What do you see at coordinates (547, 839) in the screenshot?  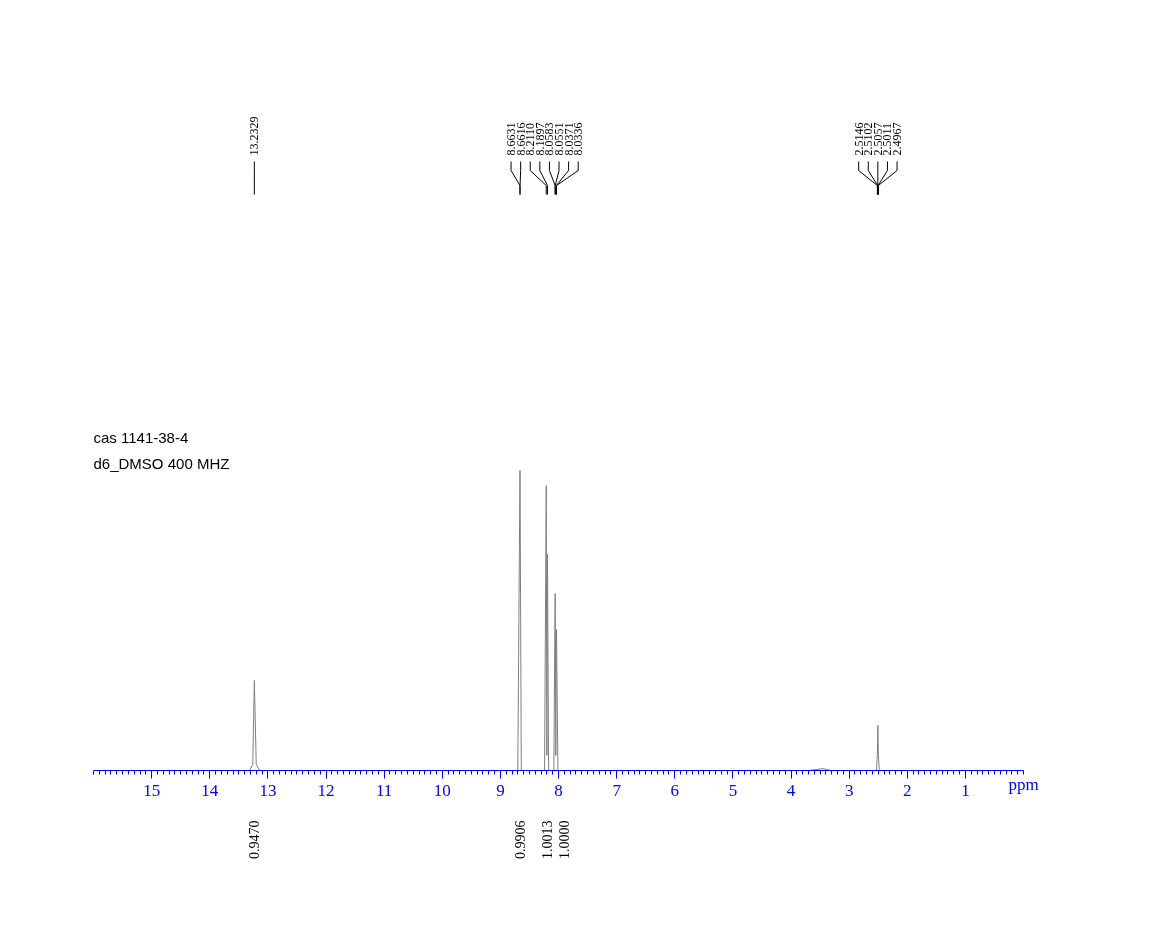 I see `text: 1.0013` at bounding box center [547, 839].